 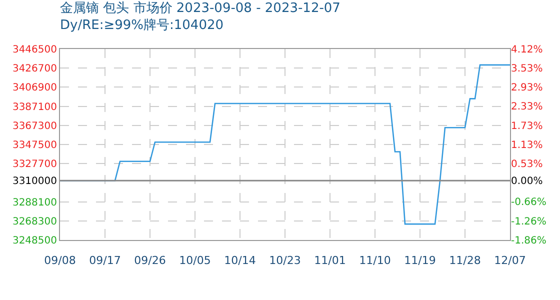 What do you see at coordinates (200, 8) in the screenshot?
I see `chart-title: 金属镝 包头 市场价 2023-09-08 - 2023-12-07` at bounding box center [200, 8].